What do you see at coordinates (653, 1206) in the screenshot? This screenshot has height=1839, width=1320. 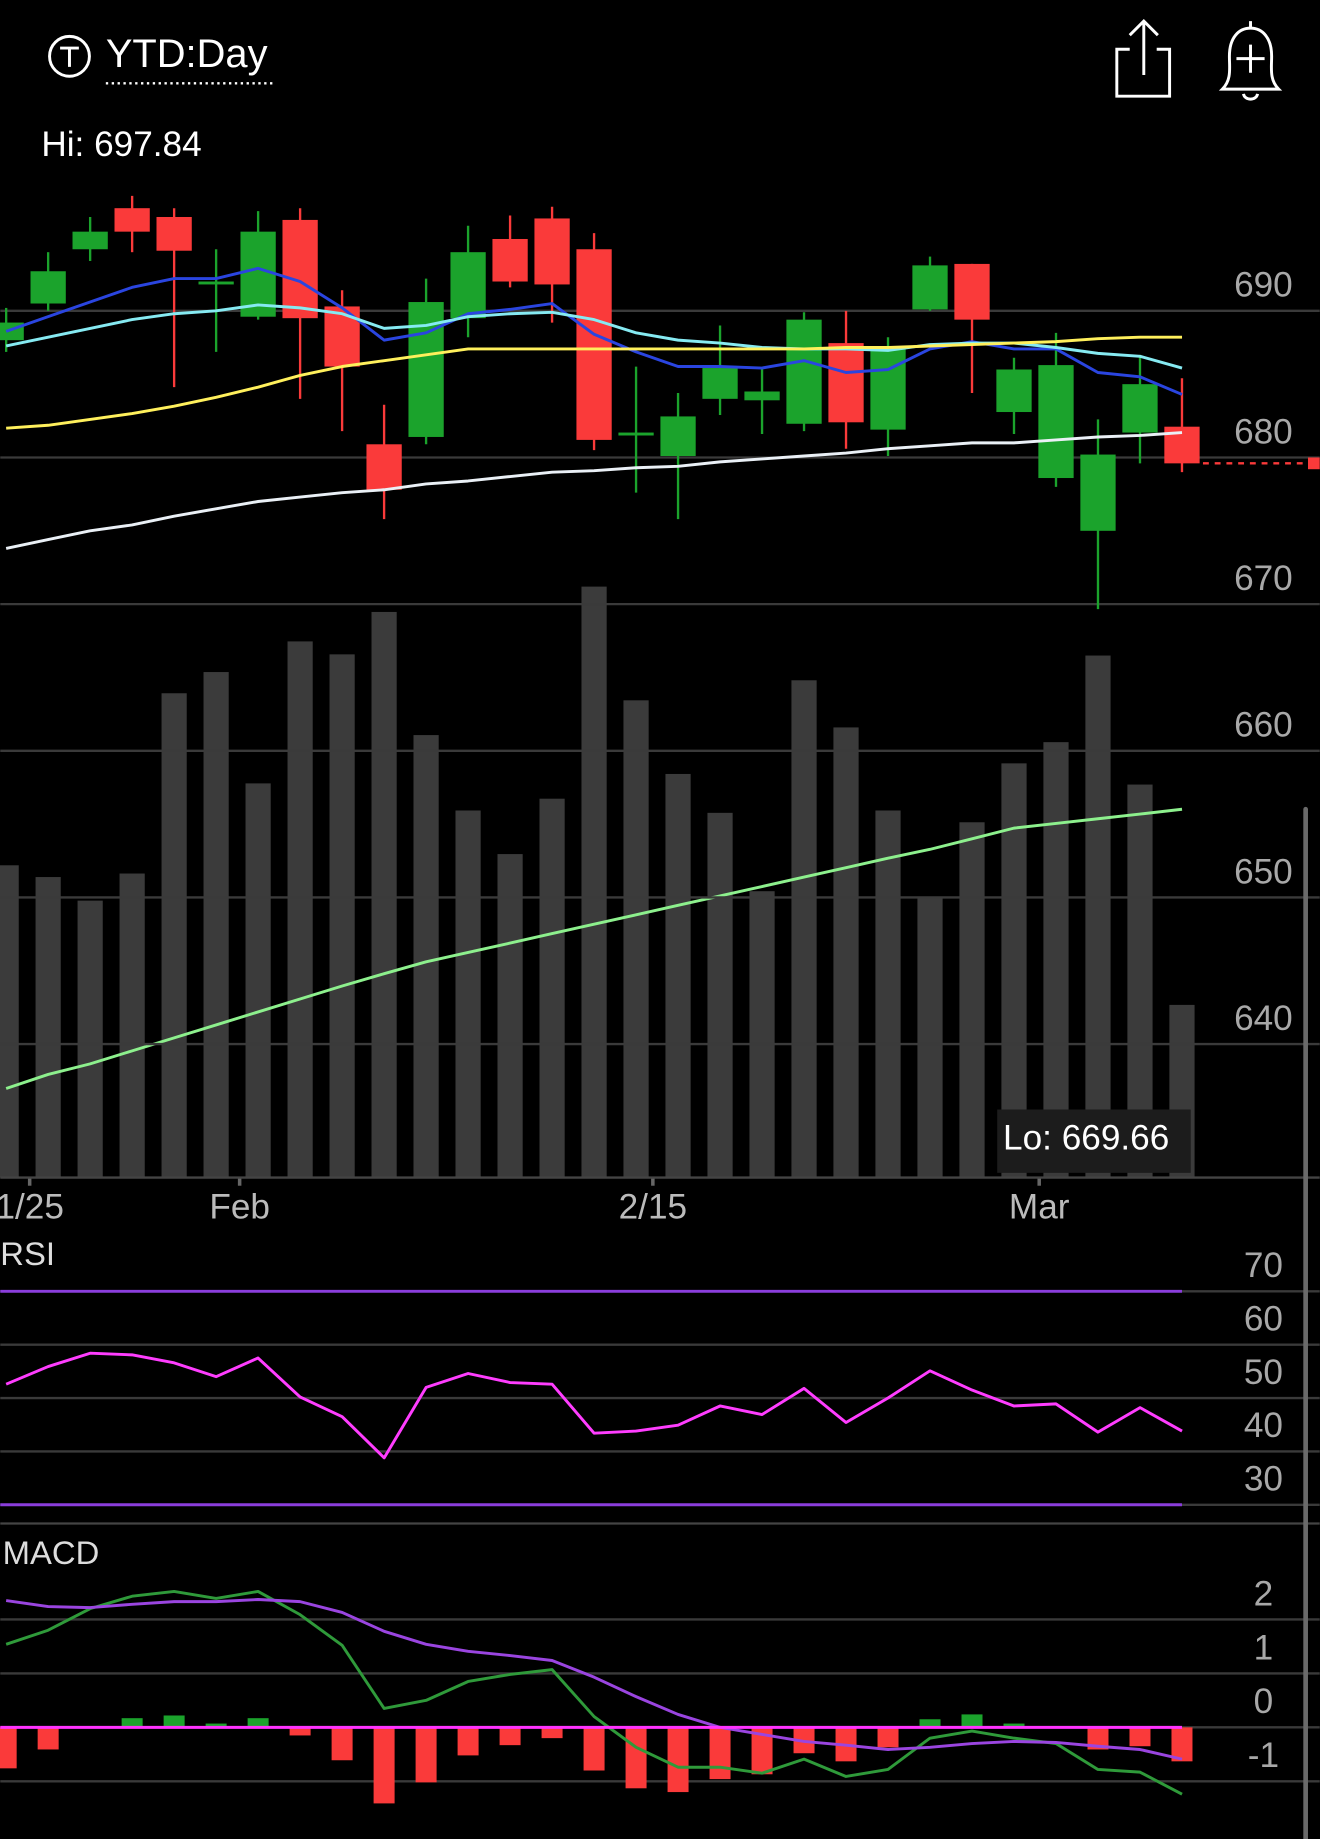 I see `x-tick-label: 2/15` at bounding box center [653, 1206].